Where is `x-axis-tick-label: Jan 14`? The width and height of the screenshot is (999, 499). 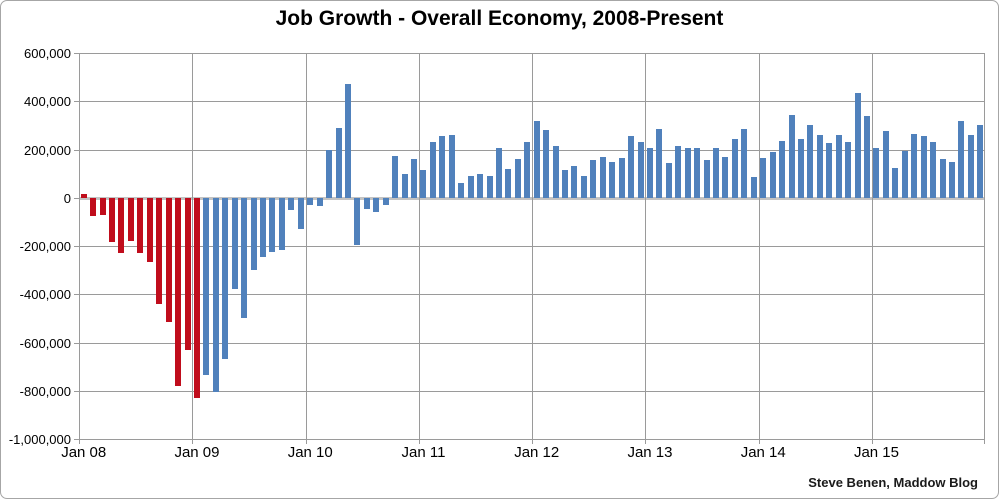
x-axis-tick-label: Jan 14 is located at coordinates (763, 452).